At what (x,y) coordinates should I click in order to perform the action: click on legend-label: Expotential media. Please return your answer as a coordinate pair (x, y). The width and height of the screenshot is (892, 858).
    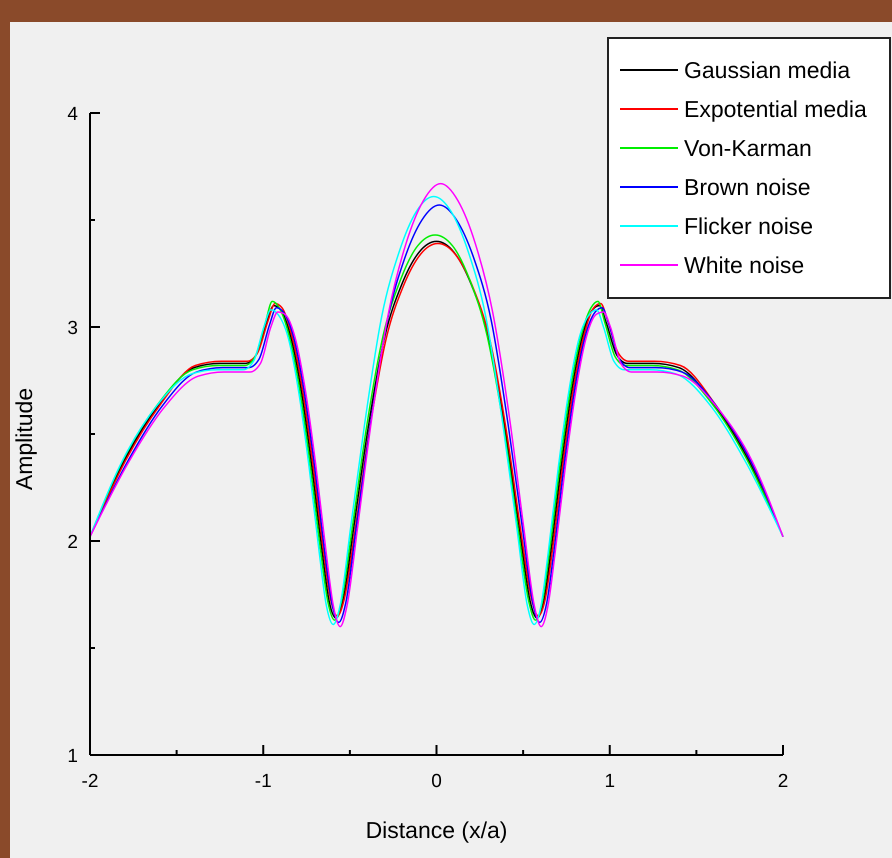
    Looking at the image, I should click on (776, 109).